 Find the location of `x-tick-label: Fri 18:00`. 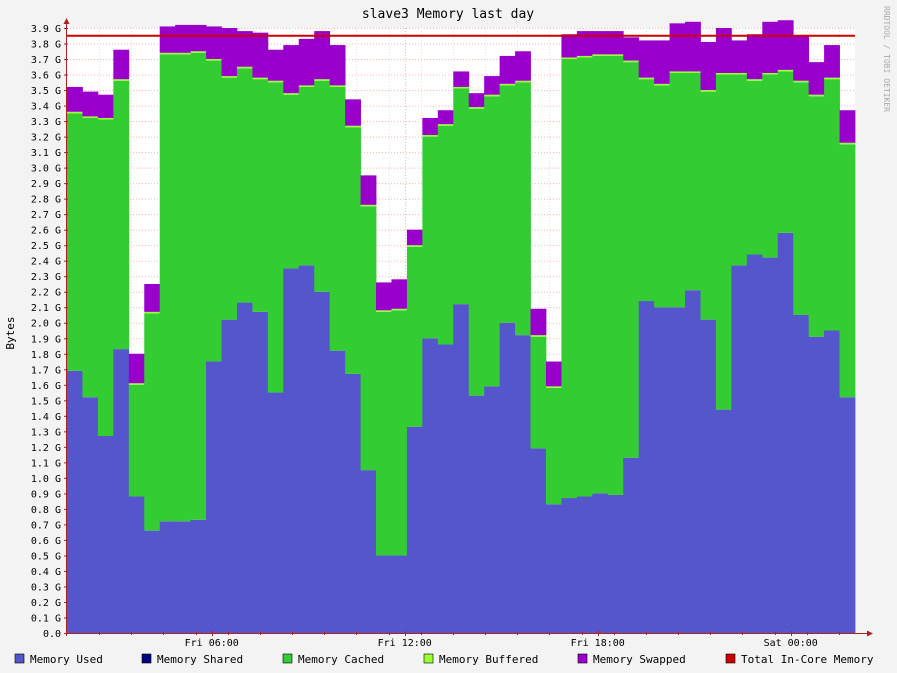

x-tick-label: Fri 18:00 is located at coordinates (598, 643).